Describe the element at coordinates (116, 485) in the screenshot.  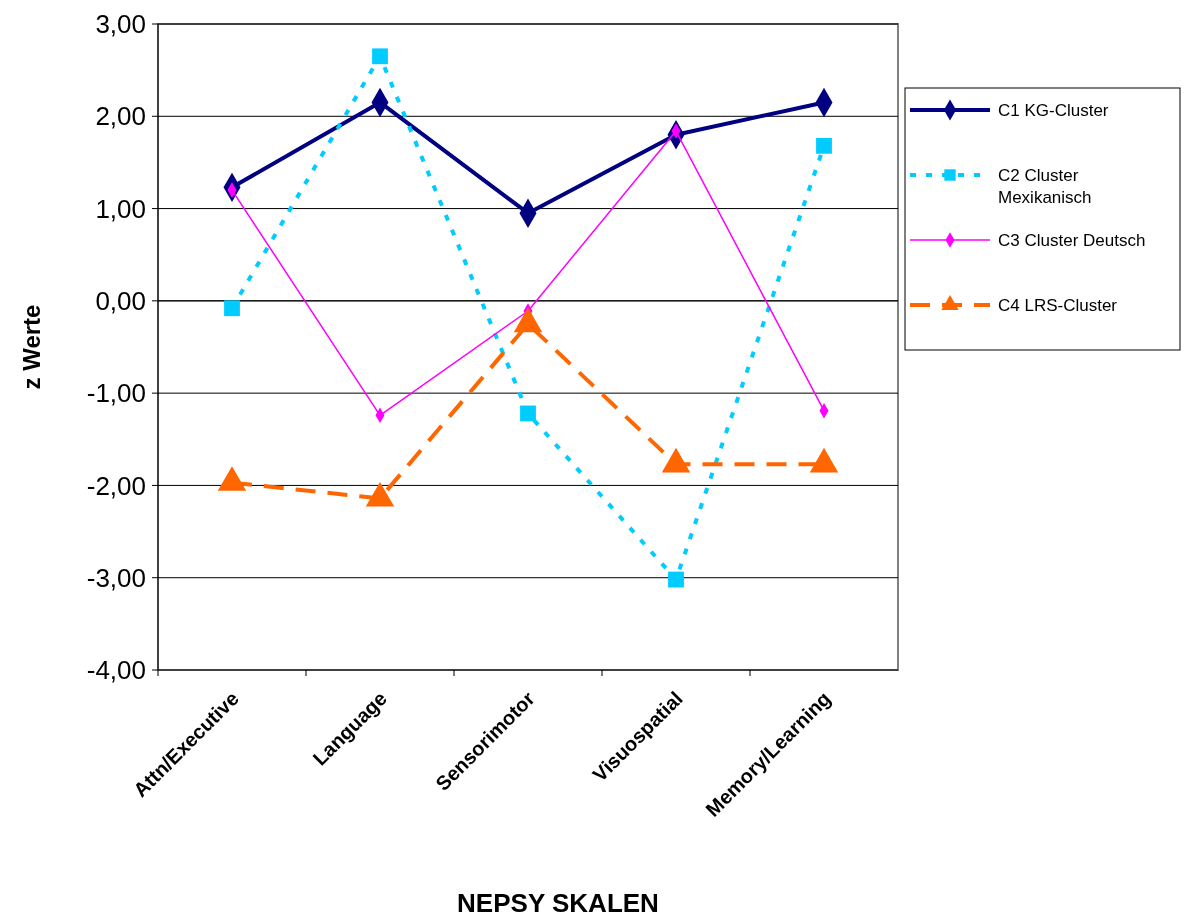
I see `y-tick-label: -2,00` at that location.